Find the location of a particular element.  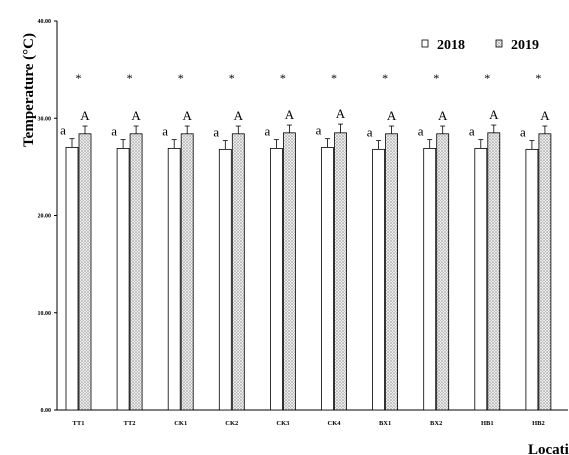

y-tick-label: 40.00 is located at coordinates (45, 22).